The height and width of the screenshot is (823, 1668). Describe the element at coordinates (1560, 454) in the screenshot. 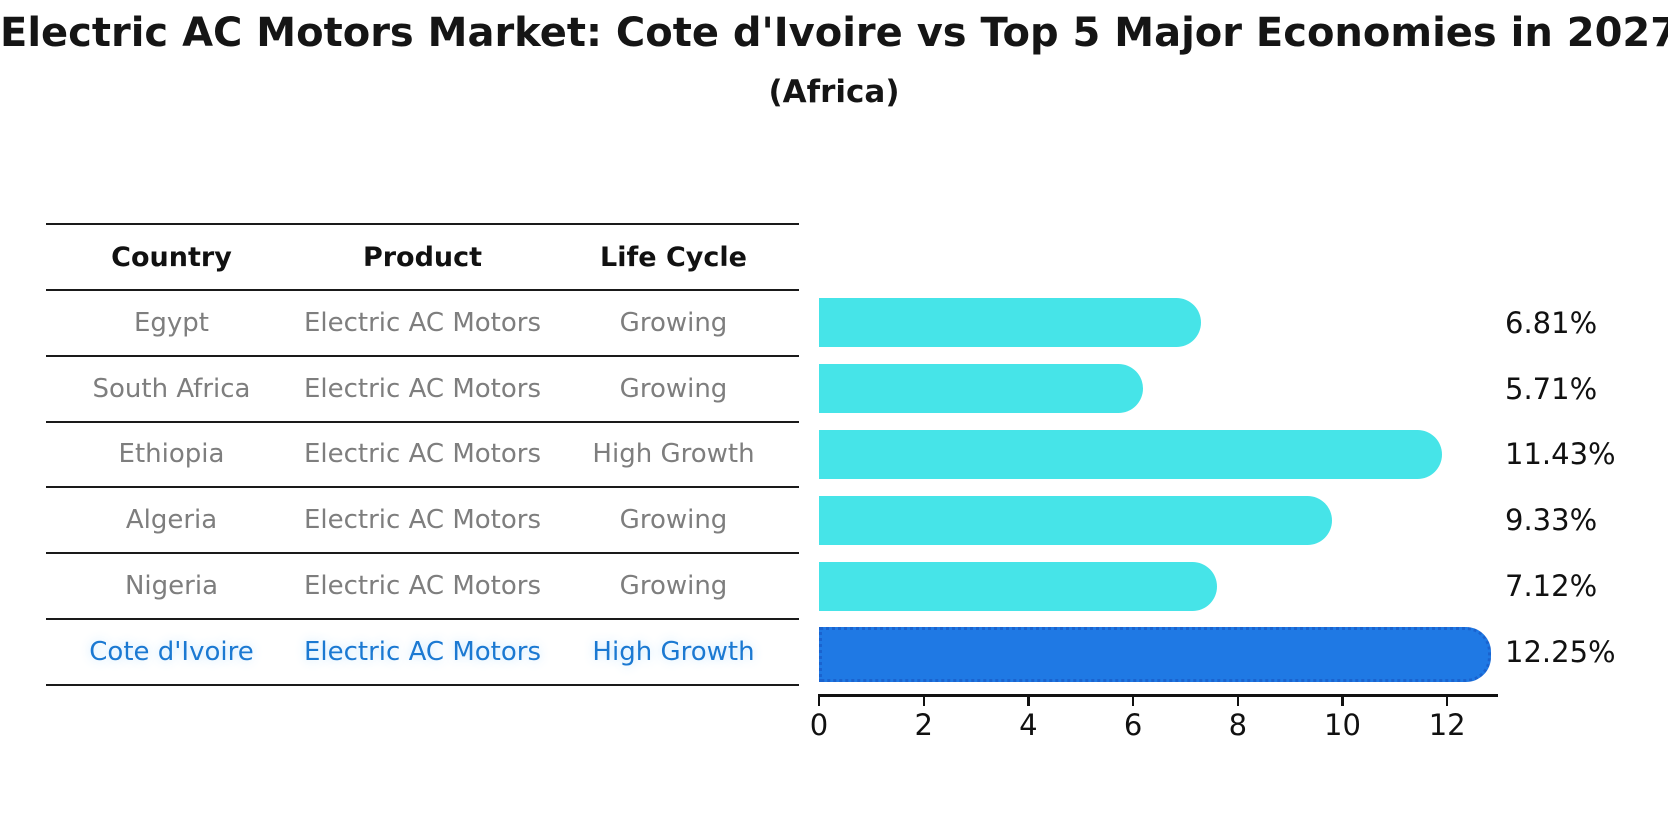

I see `bar-value-label: 11.43%` at that location.